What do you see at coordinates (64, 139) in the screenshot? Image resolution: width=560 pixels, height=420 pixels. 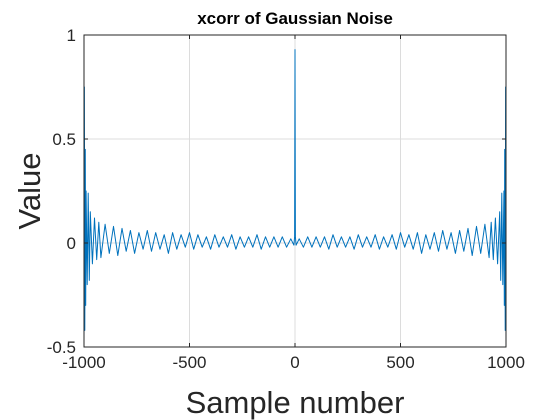 I see `y-tick-label: 0.5` at bounding box center [64, 139].